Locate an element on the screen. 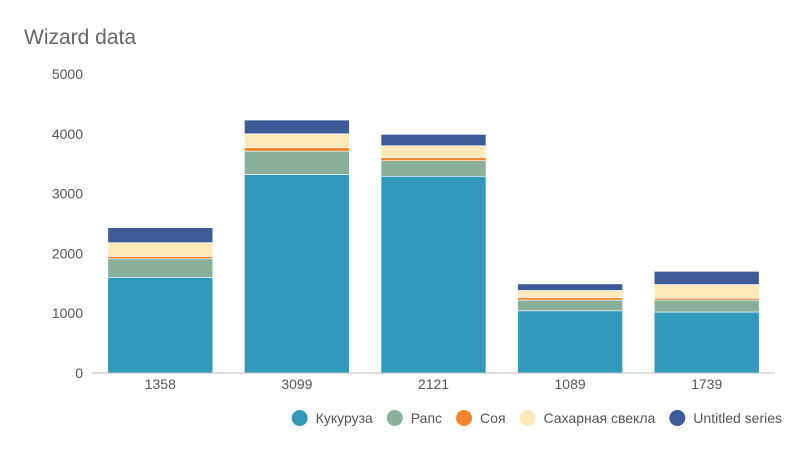  y-tick-label: 2000 is located at coordinates (67, 253).